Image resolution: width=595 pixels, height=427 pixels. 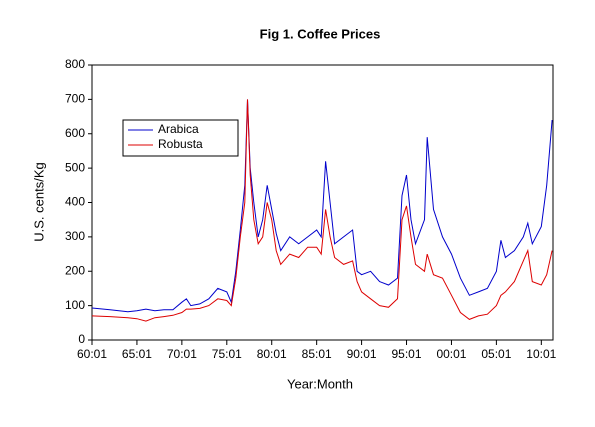 I want to click on x-tick-label: 75:01, so click(x=227, y=354).